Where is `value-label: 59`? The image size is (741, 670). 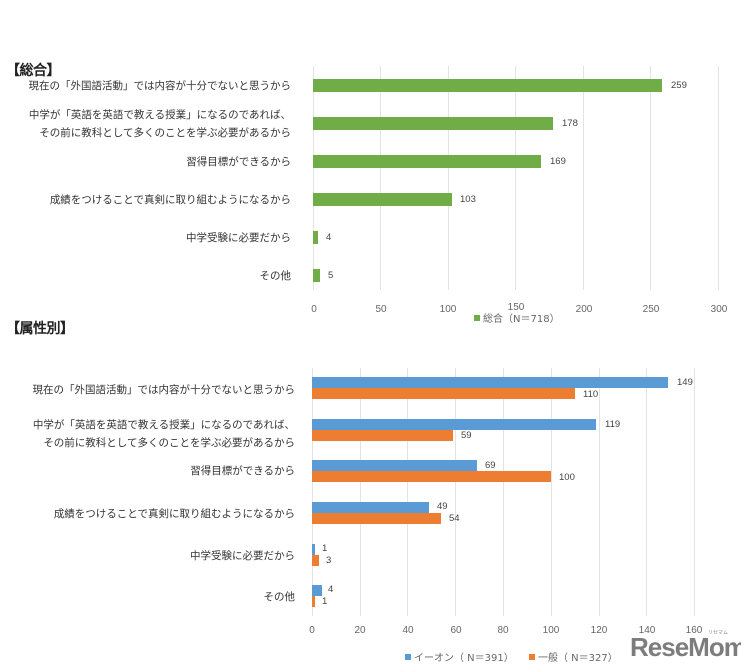 value-label: 59 is located at coordinates (466, 435).